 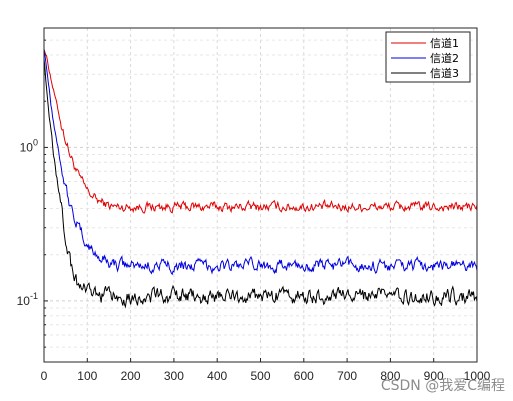 I want to click on legend-label: 信道2, so click(x=444, y=58).